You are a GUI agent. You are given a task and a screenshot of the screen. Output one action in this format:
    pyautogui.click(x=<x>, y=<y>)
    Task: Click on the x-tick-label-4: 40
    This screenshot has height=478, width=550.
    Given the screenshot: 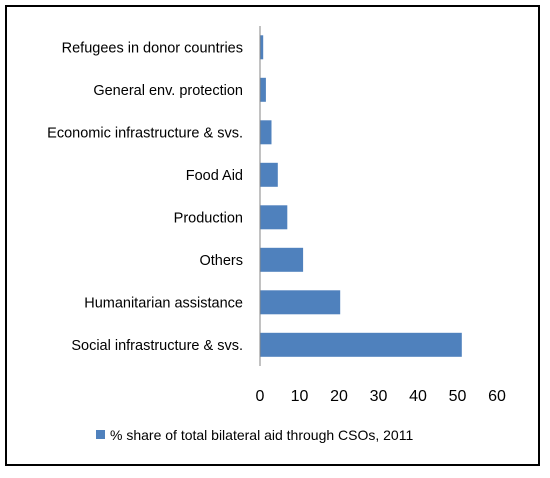 What is the action you would take?
    pyautogui.click(x=418, y=396)
    